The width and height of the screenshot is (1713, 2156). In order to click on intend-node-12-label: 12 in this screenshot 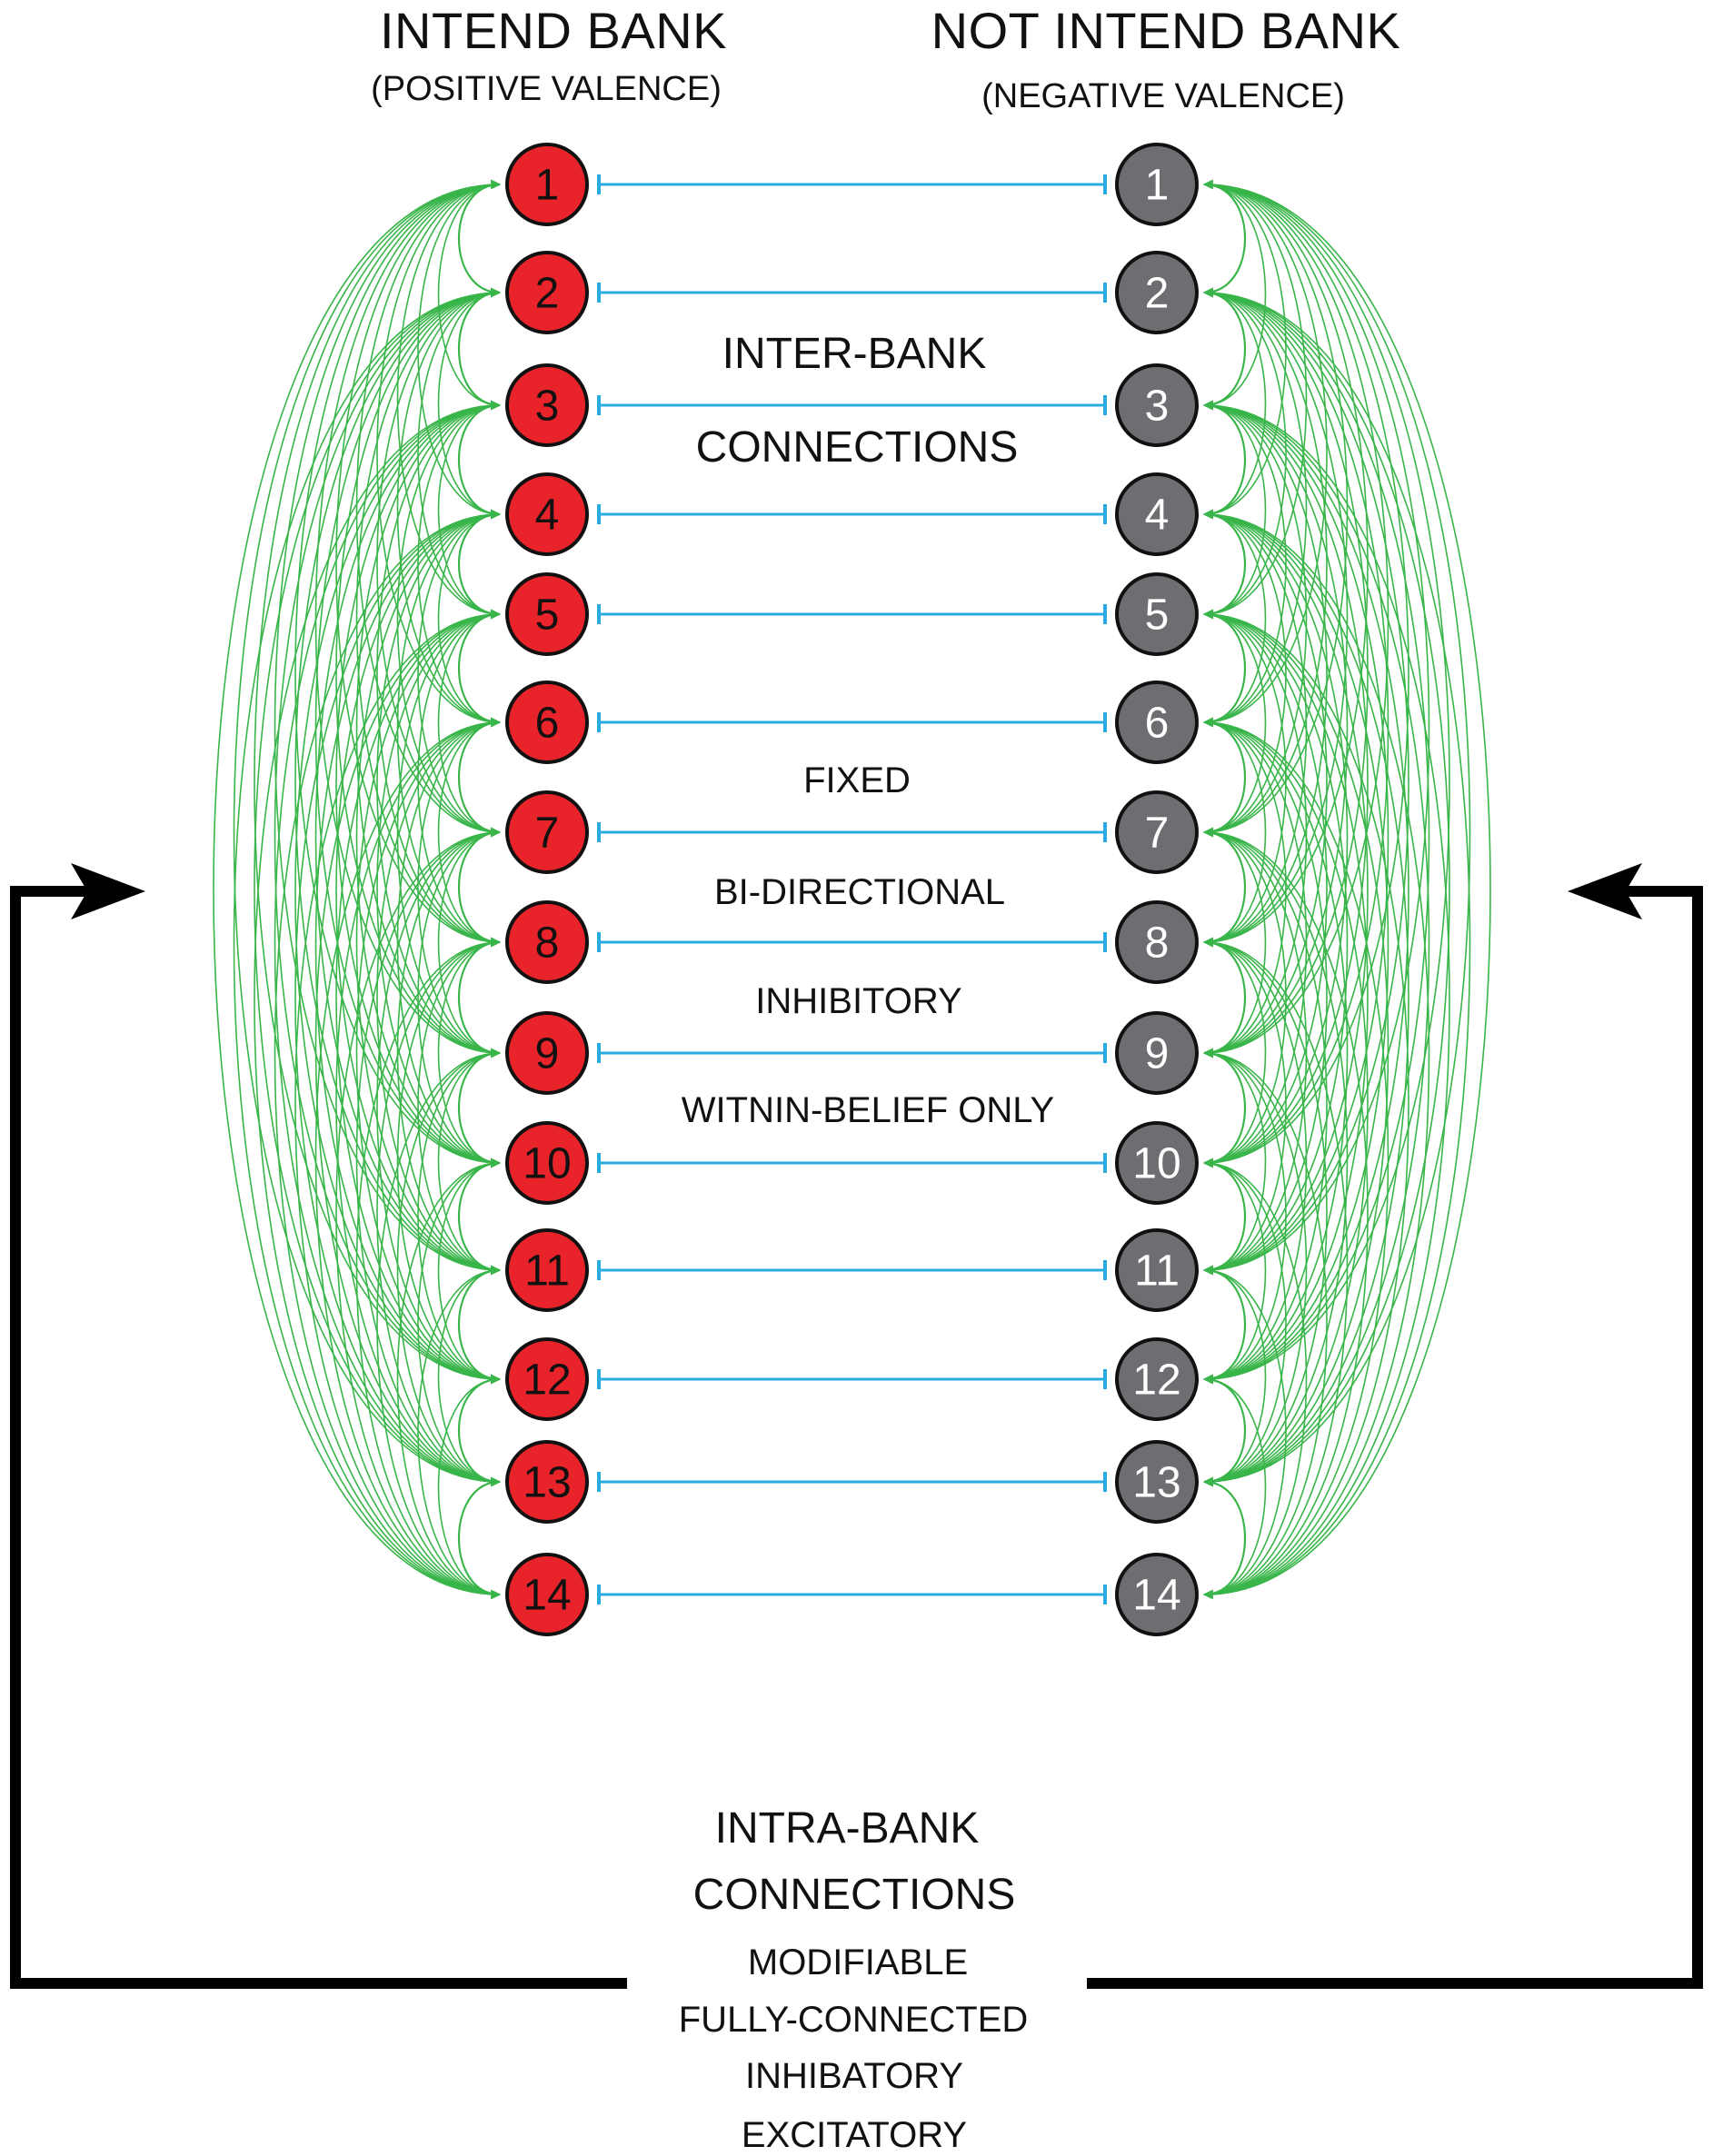, I will do `click(547, 1381)`.